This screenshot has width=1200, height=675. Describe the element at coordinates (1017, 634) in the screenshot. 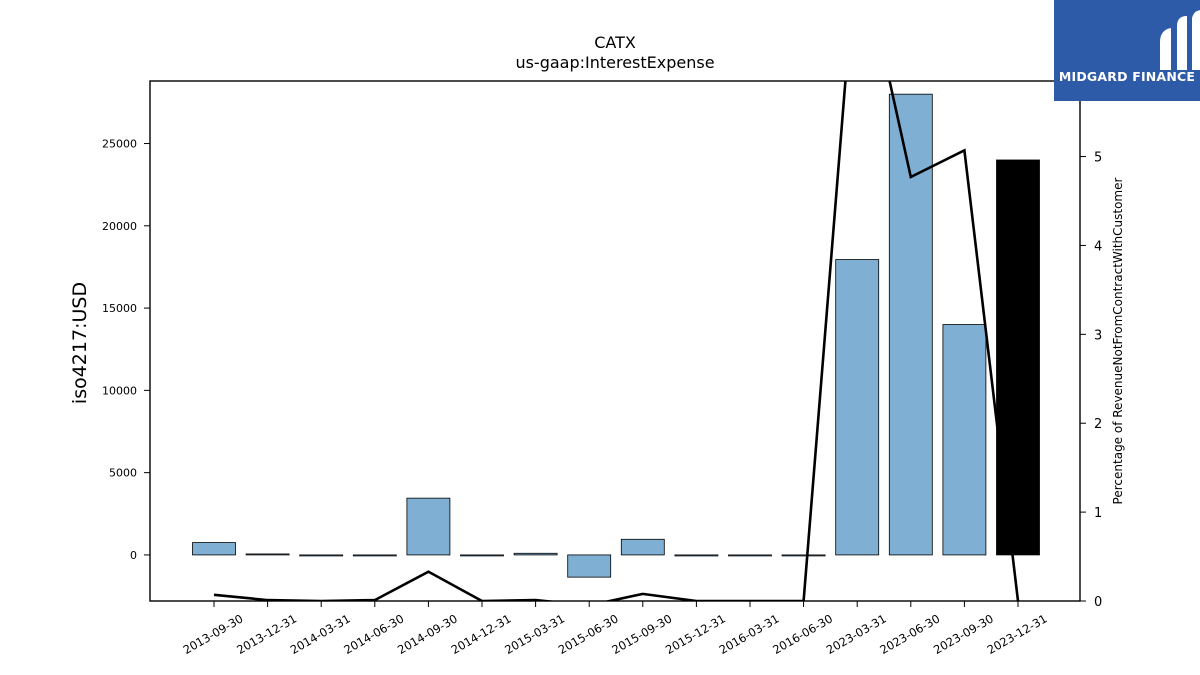

I see `x-tick-label: 2023-12-31` at that location.